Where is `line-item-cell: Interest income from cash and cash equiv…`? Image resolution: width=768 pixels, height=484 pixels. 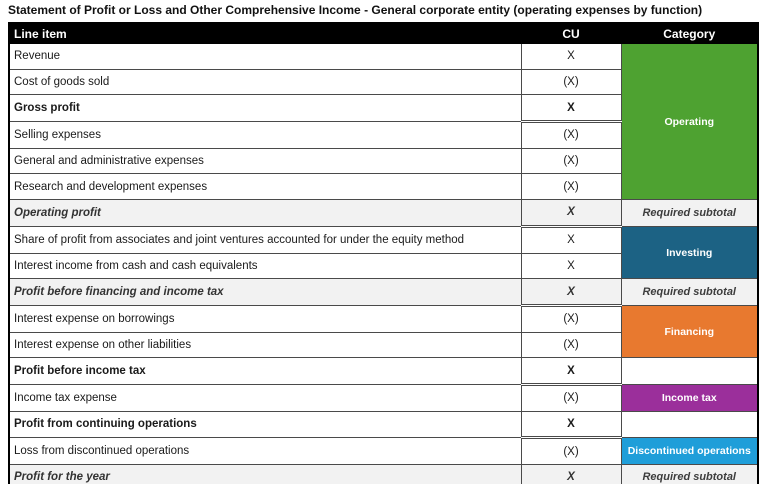 line-item-cell: Interest income from cash and cash equiv… is located at coordinates (265, 266).